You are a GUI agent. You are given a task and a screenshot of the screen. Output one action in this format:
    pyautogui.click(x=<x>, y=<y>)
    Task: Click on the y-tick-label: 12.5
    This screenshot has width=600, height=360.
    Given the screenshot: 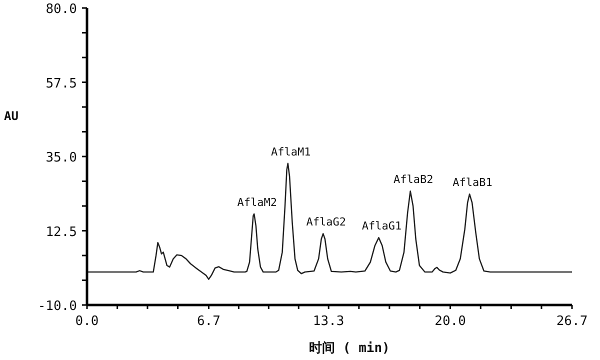 What is the action you would take?
    pyautogui.click(x=61, y=232)
    